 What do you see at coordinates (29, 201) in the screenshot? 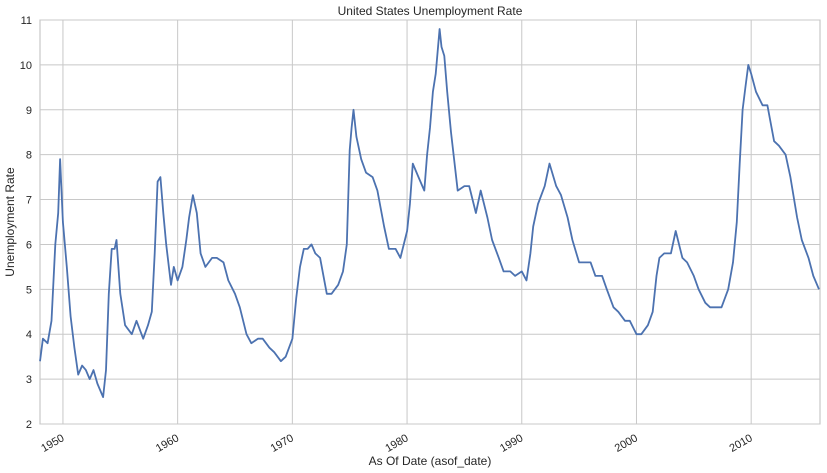
I see `y-tick-label: 7` at bounding box center [29, 201].